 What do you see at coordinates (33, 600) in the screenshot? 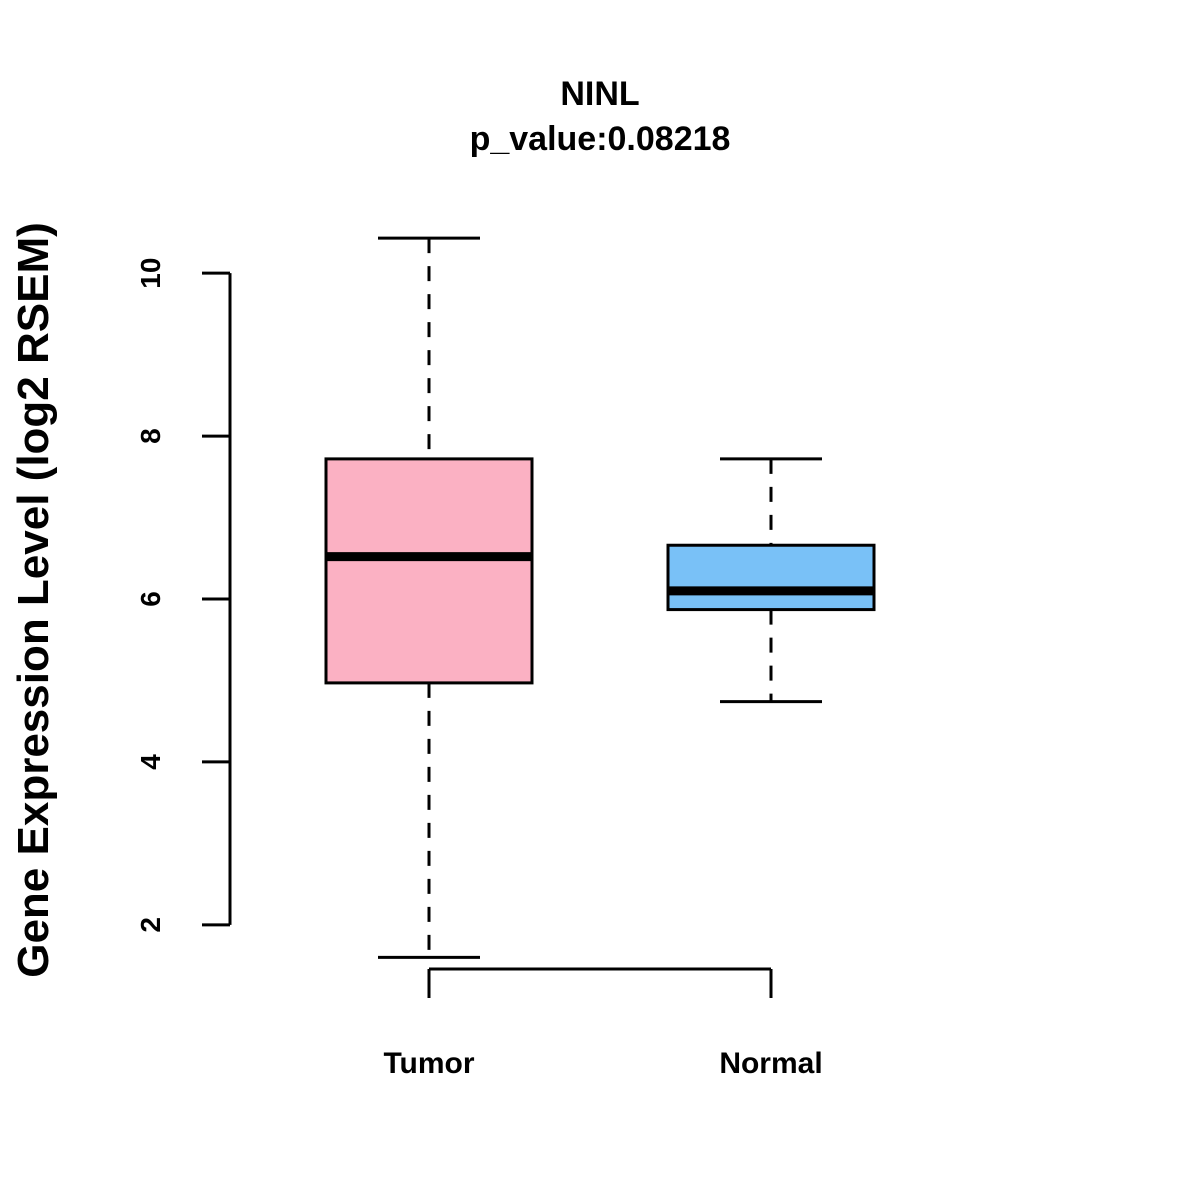
I see `y-axis-label: Gene Expression Level (log2 RSEM)` at bounding box center [33, 600].